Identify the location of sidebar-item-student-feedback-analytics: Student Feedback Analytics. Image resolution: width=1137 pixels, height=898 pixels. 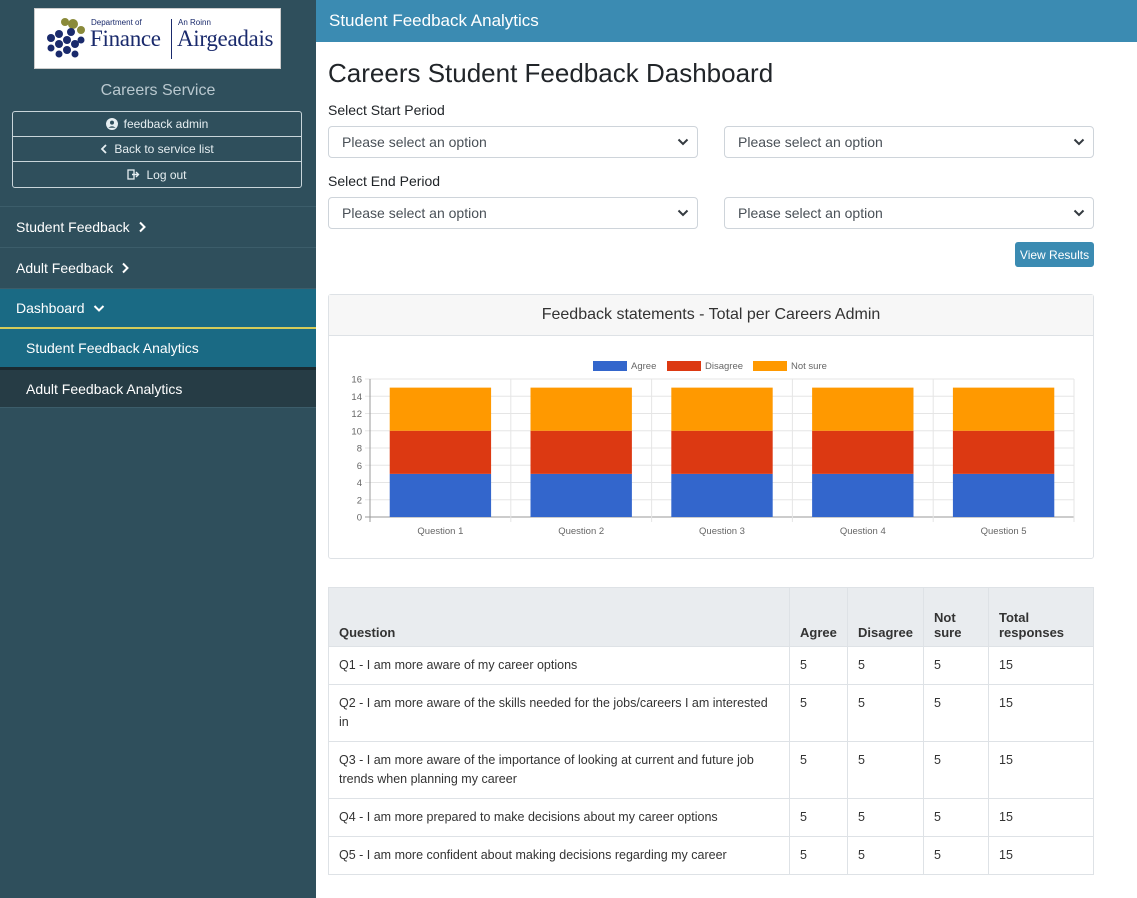
(158, 349).